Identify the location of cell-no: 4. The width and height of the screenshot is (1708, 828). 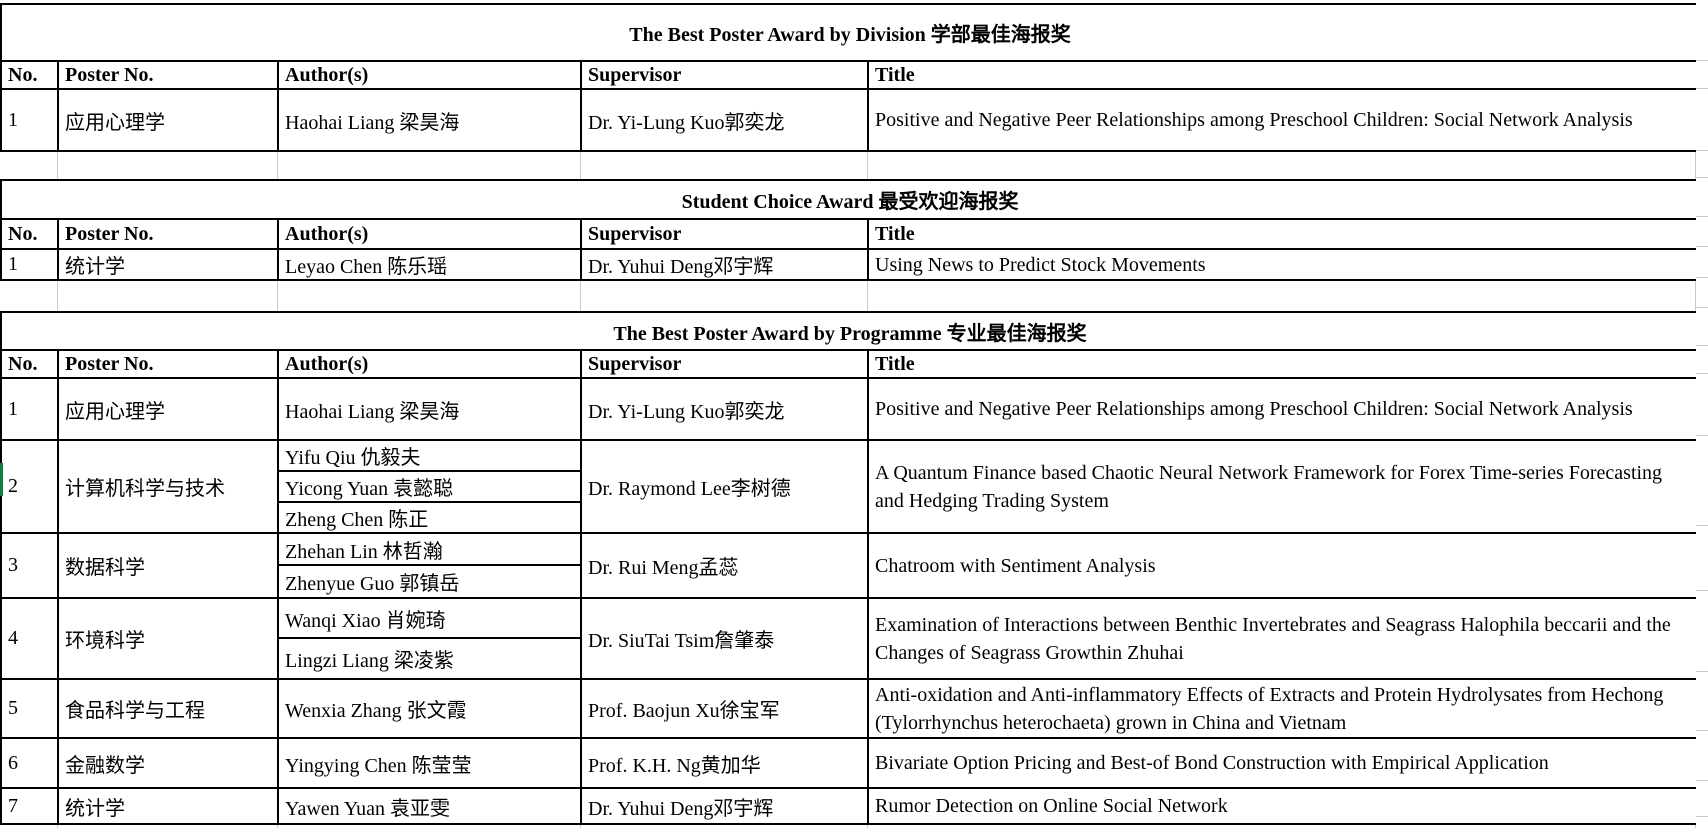
(29, 638).